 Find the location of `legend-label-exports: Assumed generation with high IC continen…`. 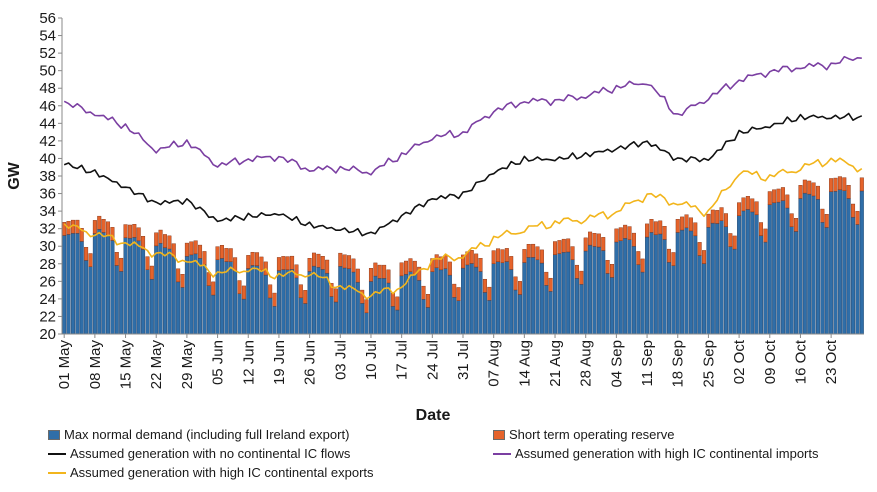

legend-label-exports: Assumed generation with high IC continen… is located at coordinates (222, 472).